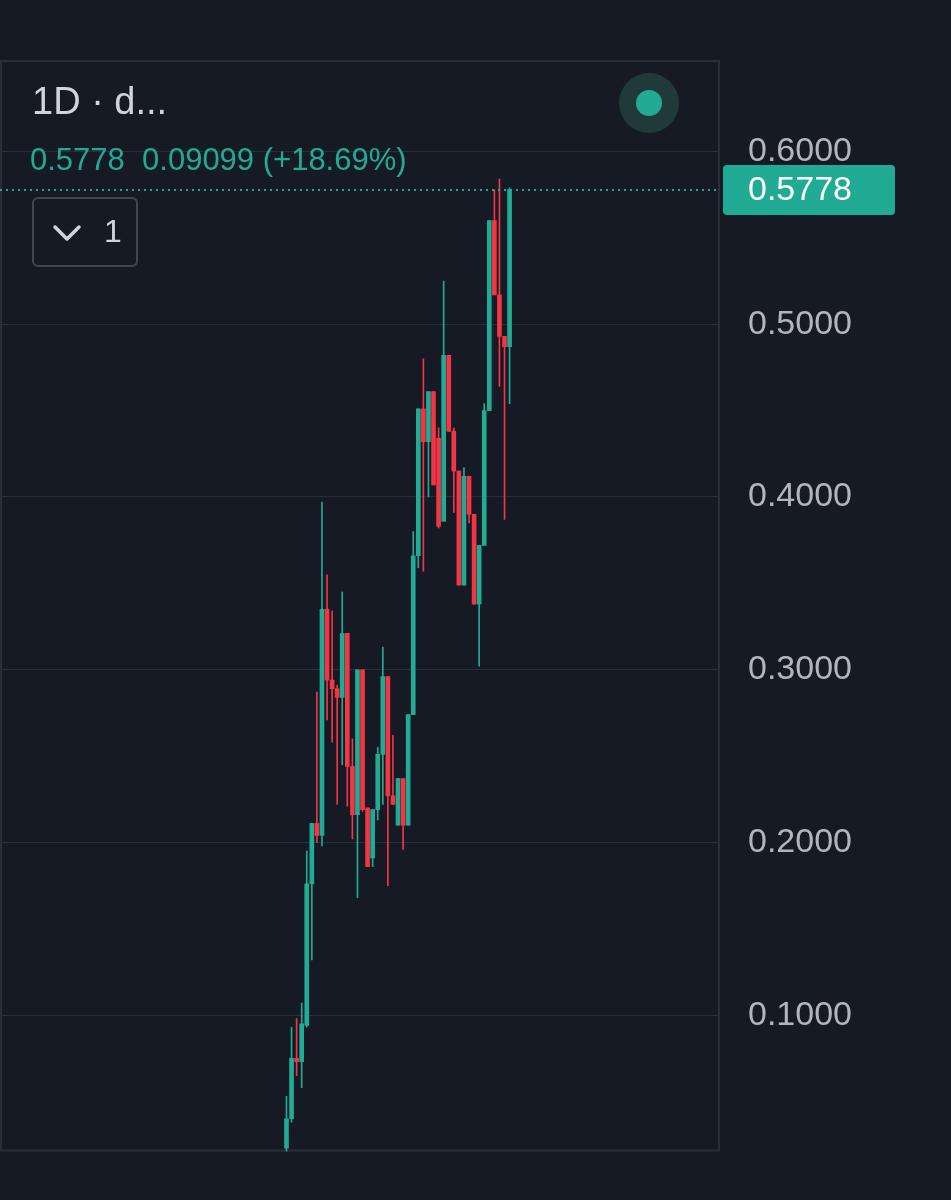 The width and height of the screenshot is (951, 1200). Describe the element at coordinates (800, 188) in the screenshot. I see `ref-line-label: 0.5778` at that location.